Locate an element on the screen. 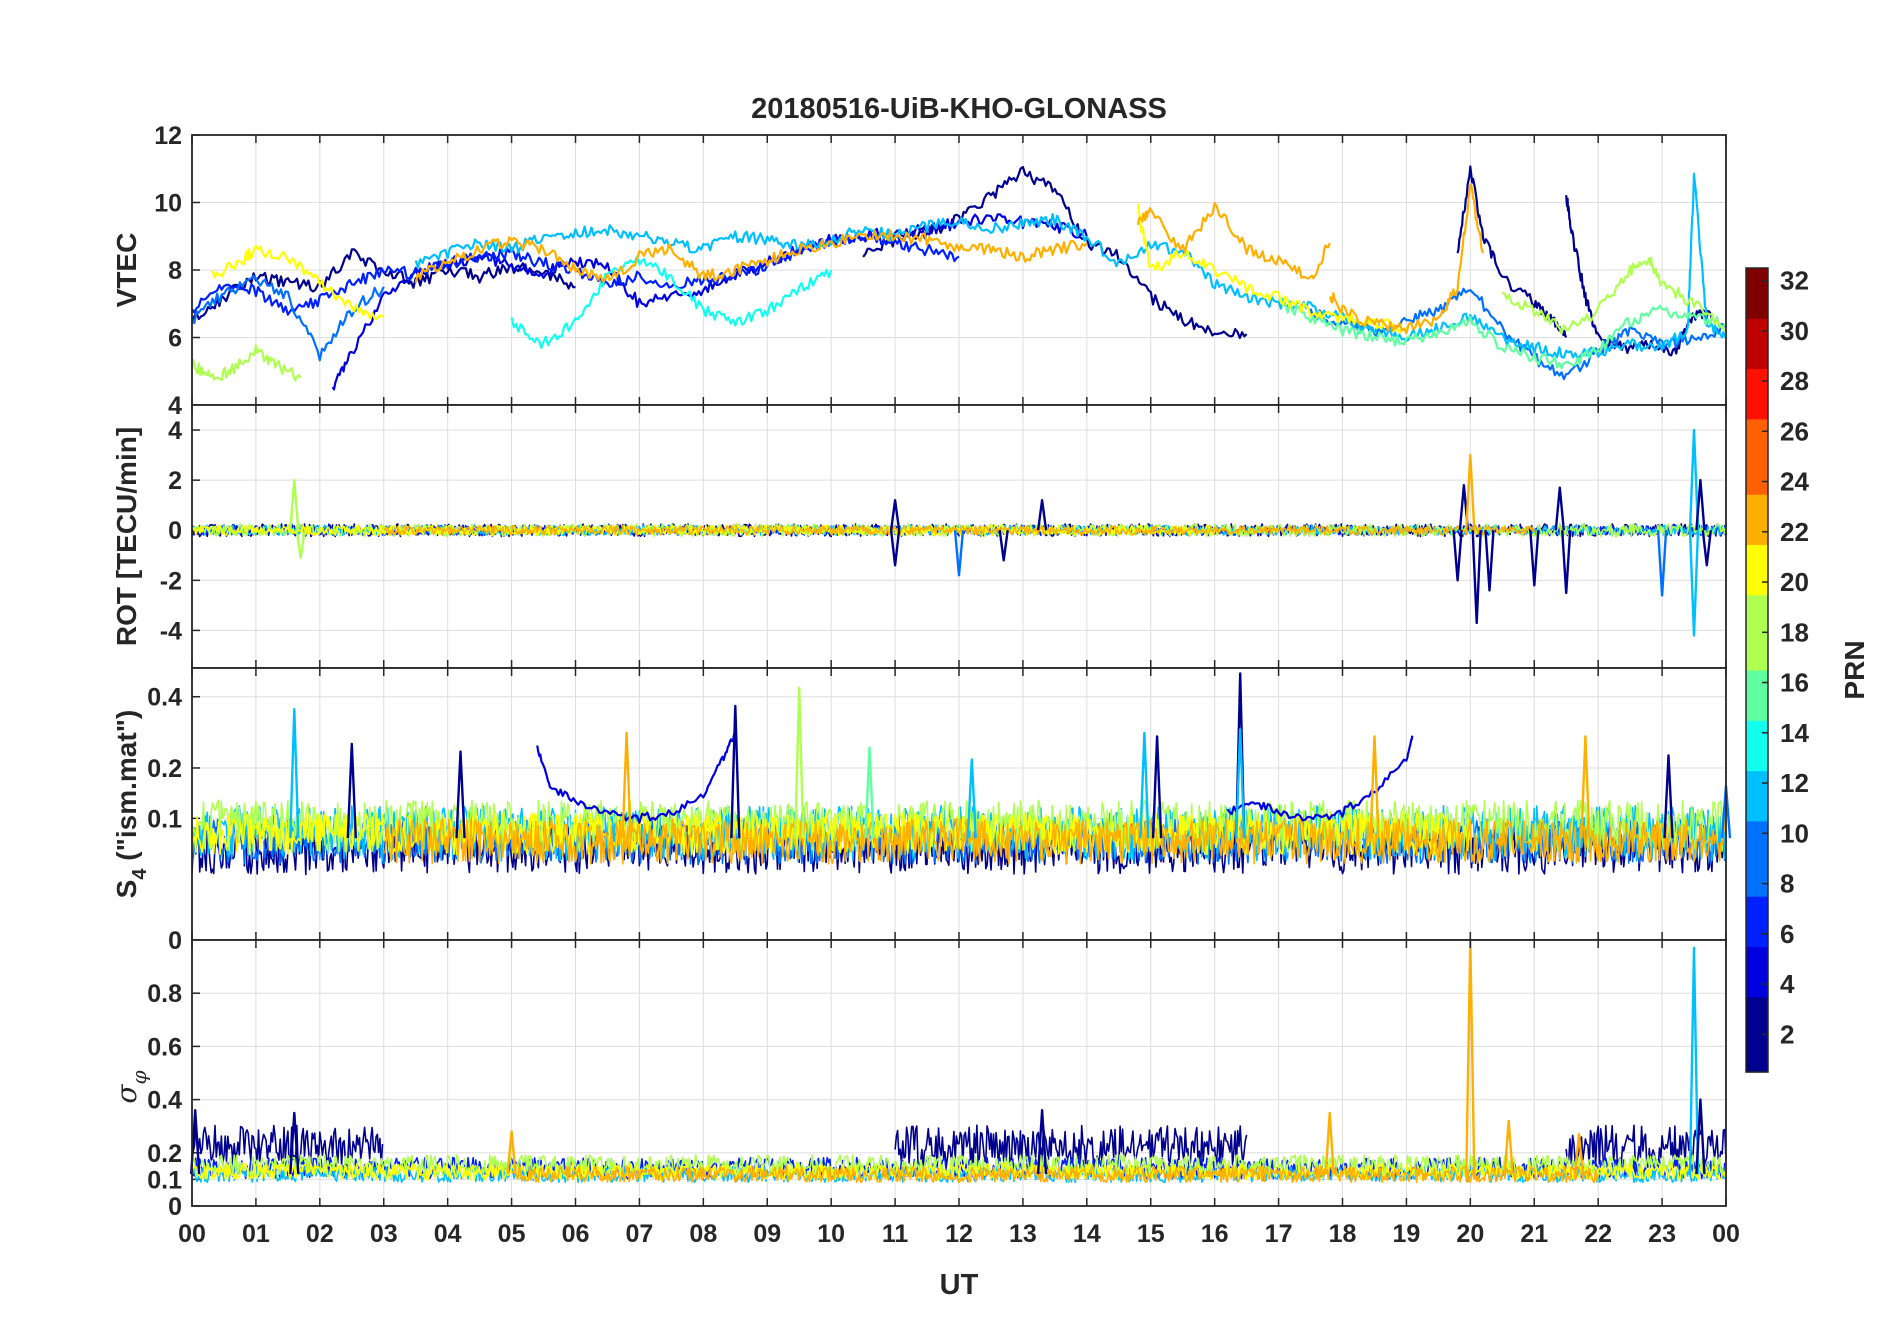 The height and width of the screenshot is (1330, 1902). colorbar-tick-label: 12 is located at coordinates (1794, 783).